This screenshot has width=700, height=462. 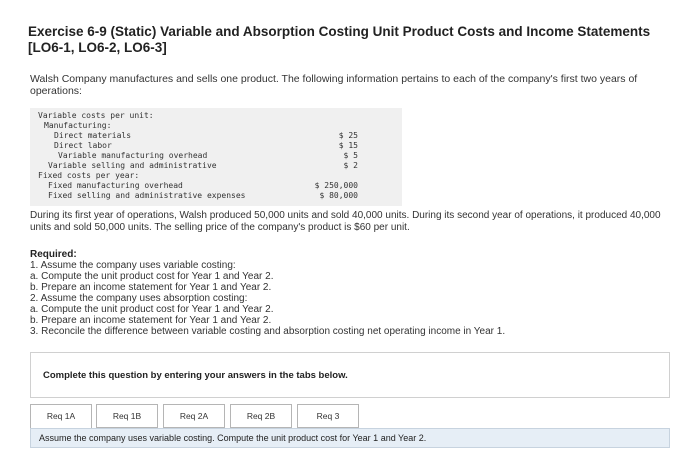 What do you see at coordinates (261, 416) in the screenshot?
I see `tab-req-2b: Req 2B` at bounding box center [261, 416].